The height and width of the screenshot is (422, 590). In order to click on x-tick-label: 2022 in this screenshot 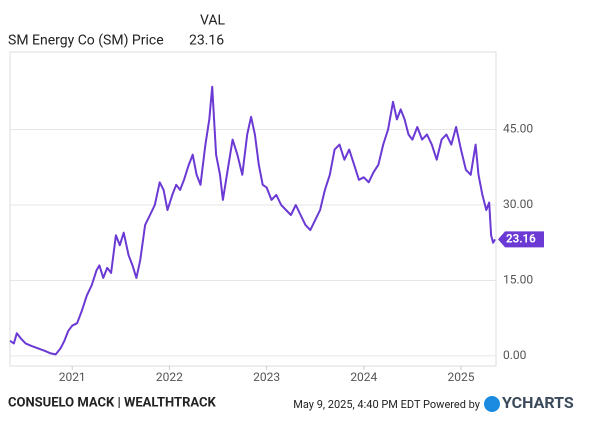, I will do `click(169, 377)`.